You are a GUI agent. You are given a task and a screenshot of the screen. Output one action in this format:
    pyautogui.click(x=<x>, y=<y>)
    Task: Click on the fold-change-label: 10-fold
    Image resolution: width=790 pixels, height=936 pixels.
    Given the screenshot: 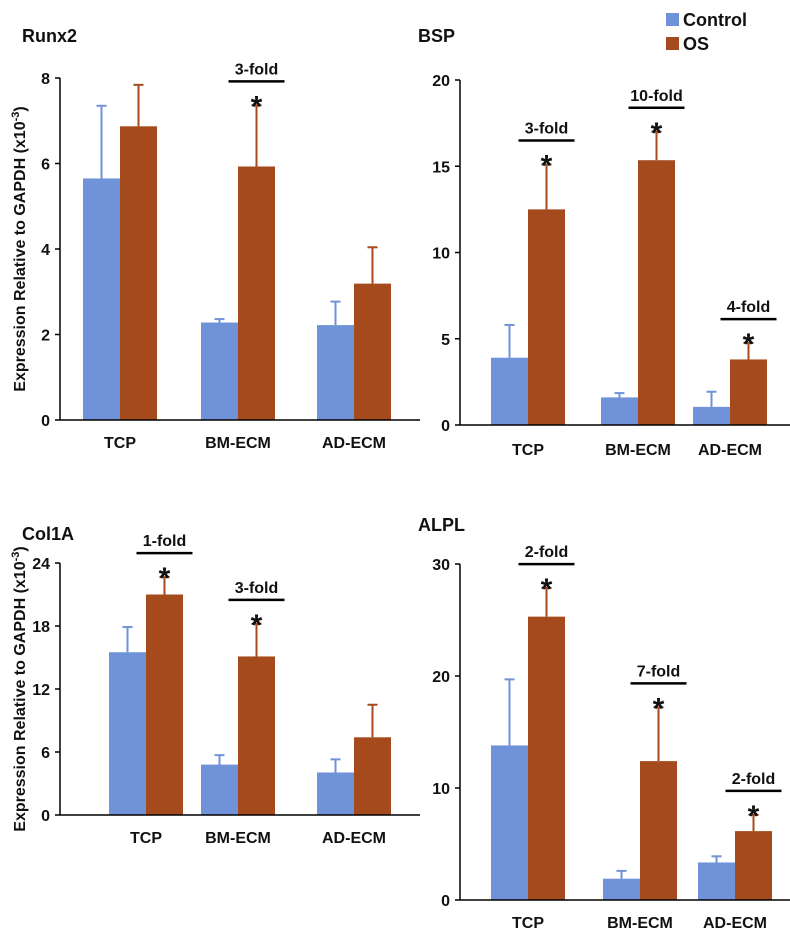 What is the action you would take?
    pyautogui.click(x=656, y=96)
    